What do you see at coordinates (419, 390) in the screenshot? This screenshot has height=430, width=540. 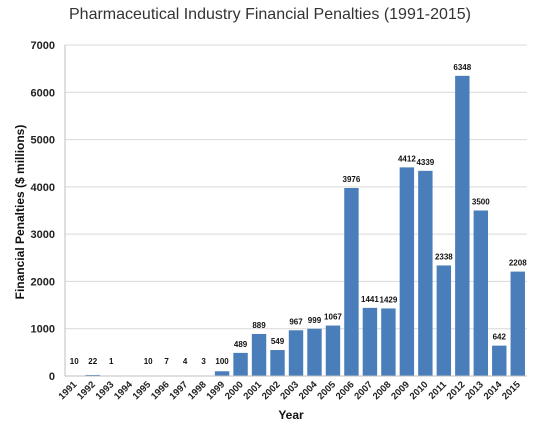 I see `x-tick-label: 2010` at bounding box center [419, 390].